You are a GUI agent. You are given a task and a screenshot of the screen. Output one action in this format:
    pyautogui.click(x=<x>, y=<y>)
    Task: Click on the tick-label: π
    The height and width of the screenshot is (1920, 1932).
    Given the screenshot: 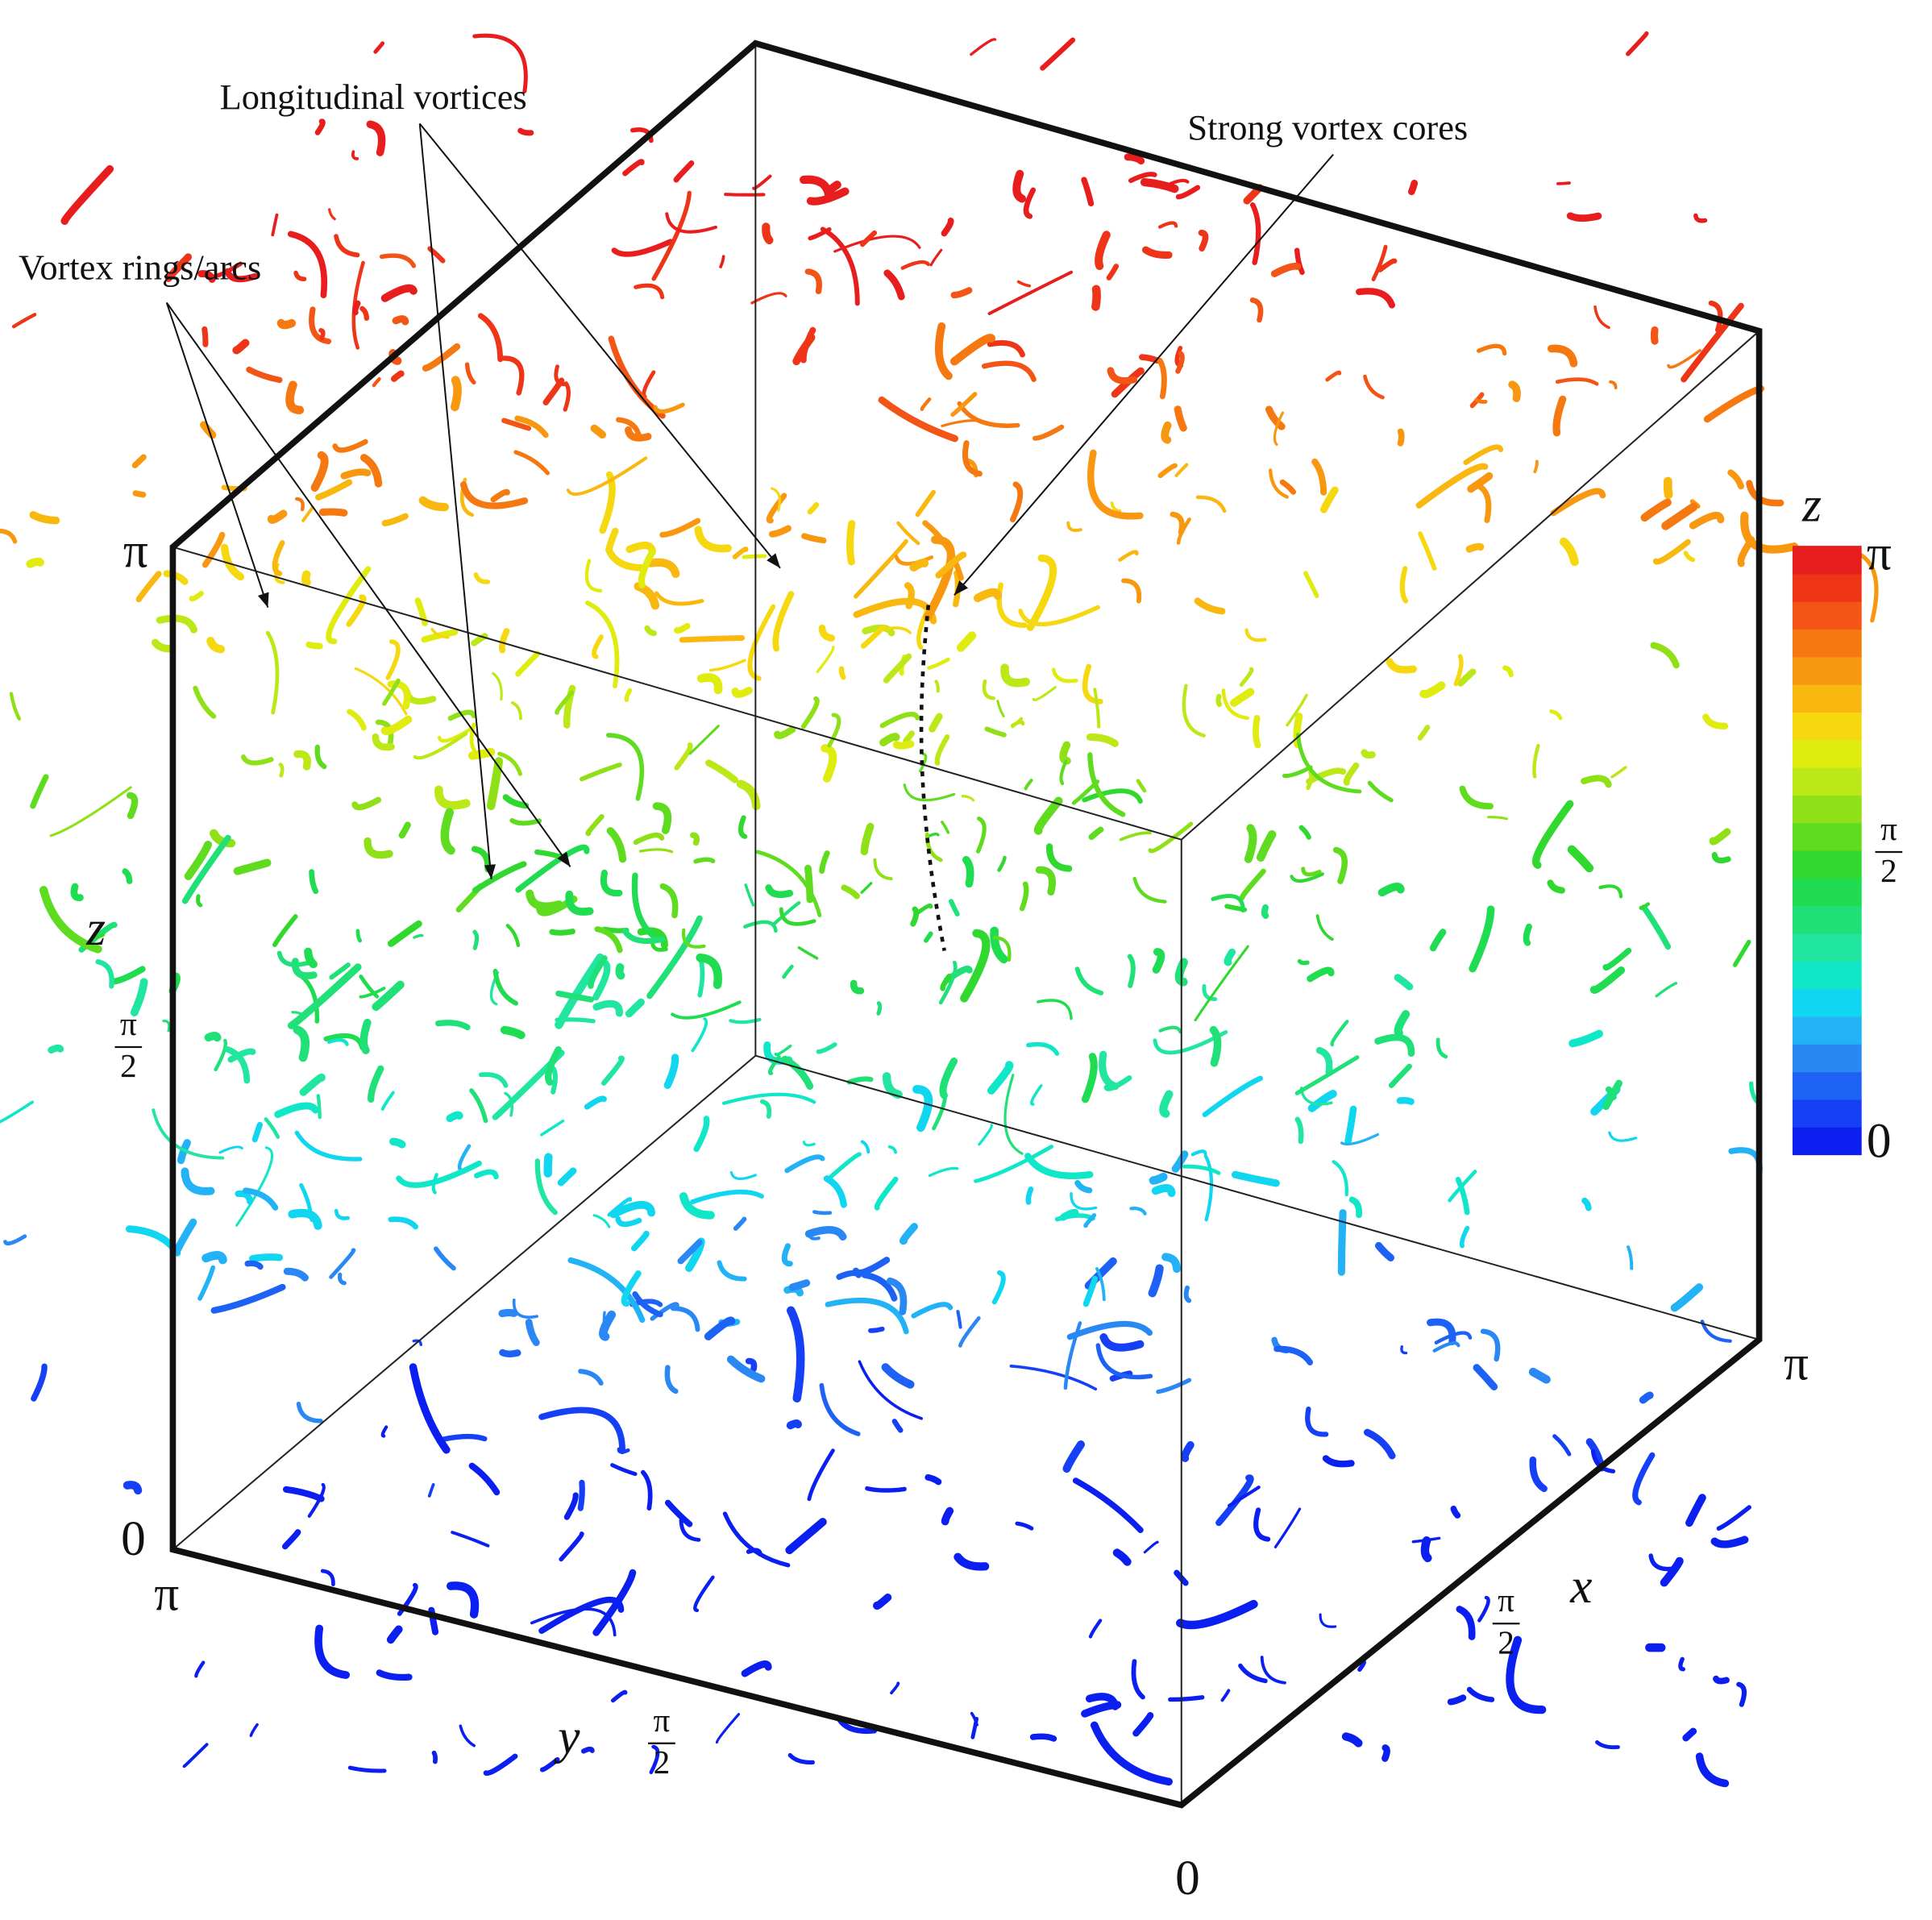 What is the action you would take?
    pyautogui.click(x=1796, y=1363)
    